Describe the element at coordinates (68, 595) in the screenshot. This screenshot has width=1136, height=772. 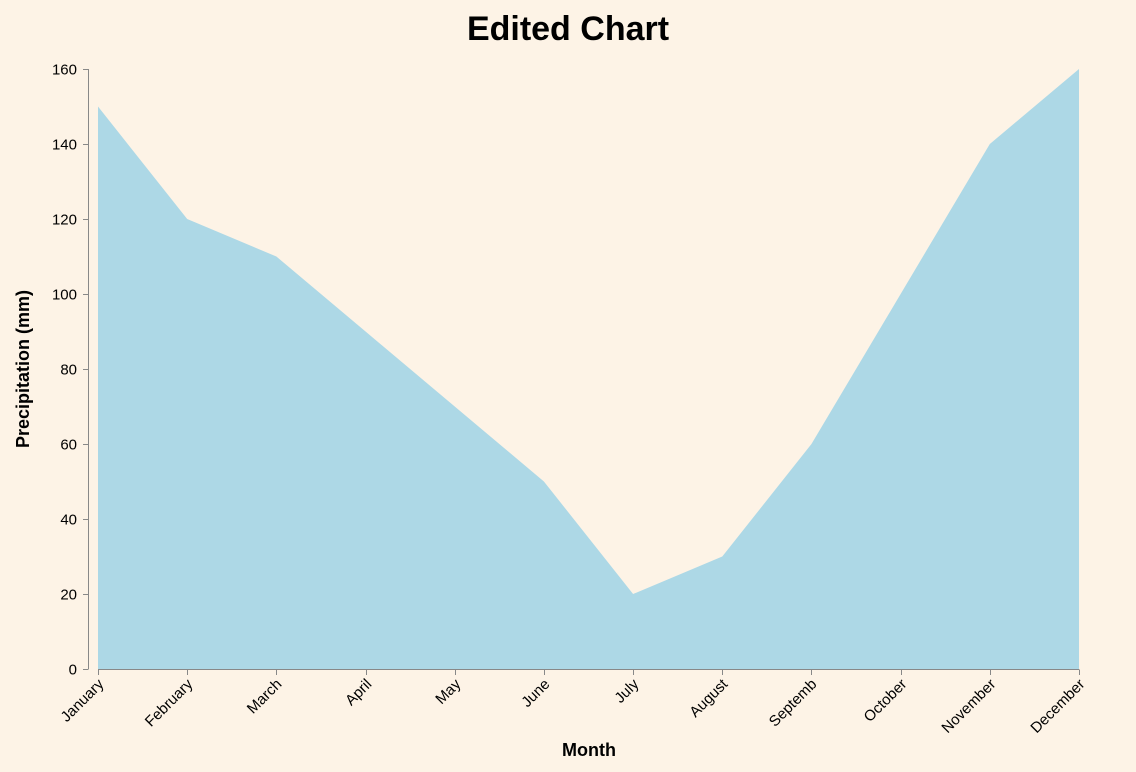
I see `y-tick-label: 20` at that location.